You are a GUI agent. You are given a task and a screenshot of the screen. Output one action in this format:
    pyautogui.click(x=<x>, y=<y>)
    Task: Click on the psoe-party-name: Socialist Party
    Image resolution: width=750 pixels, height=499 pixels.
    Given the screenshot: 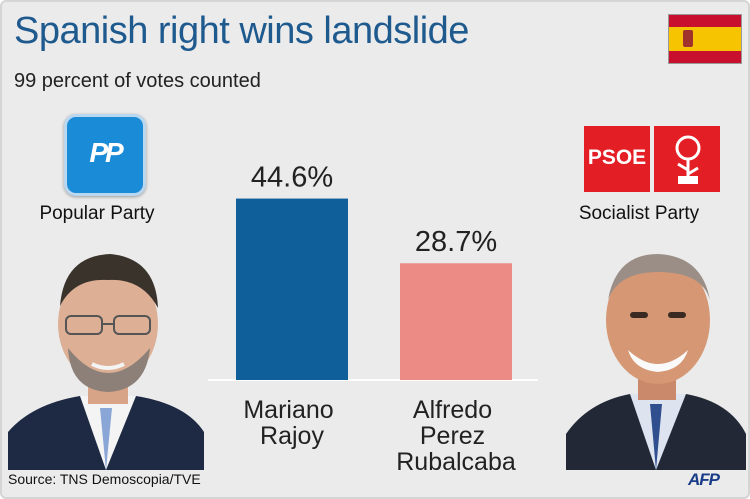 What is the action you would take?
    pyautogui.click(x=639, y=213)
    